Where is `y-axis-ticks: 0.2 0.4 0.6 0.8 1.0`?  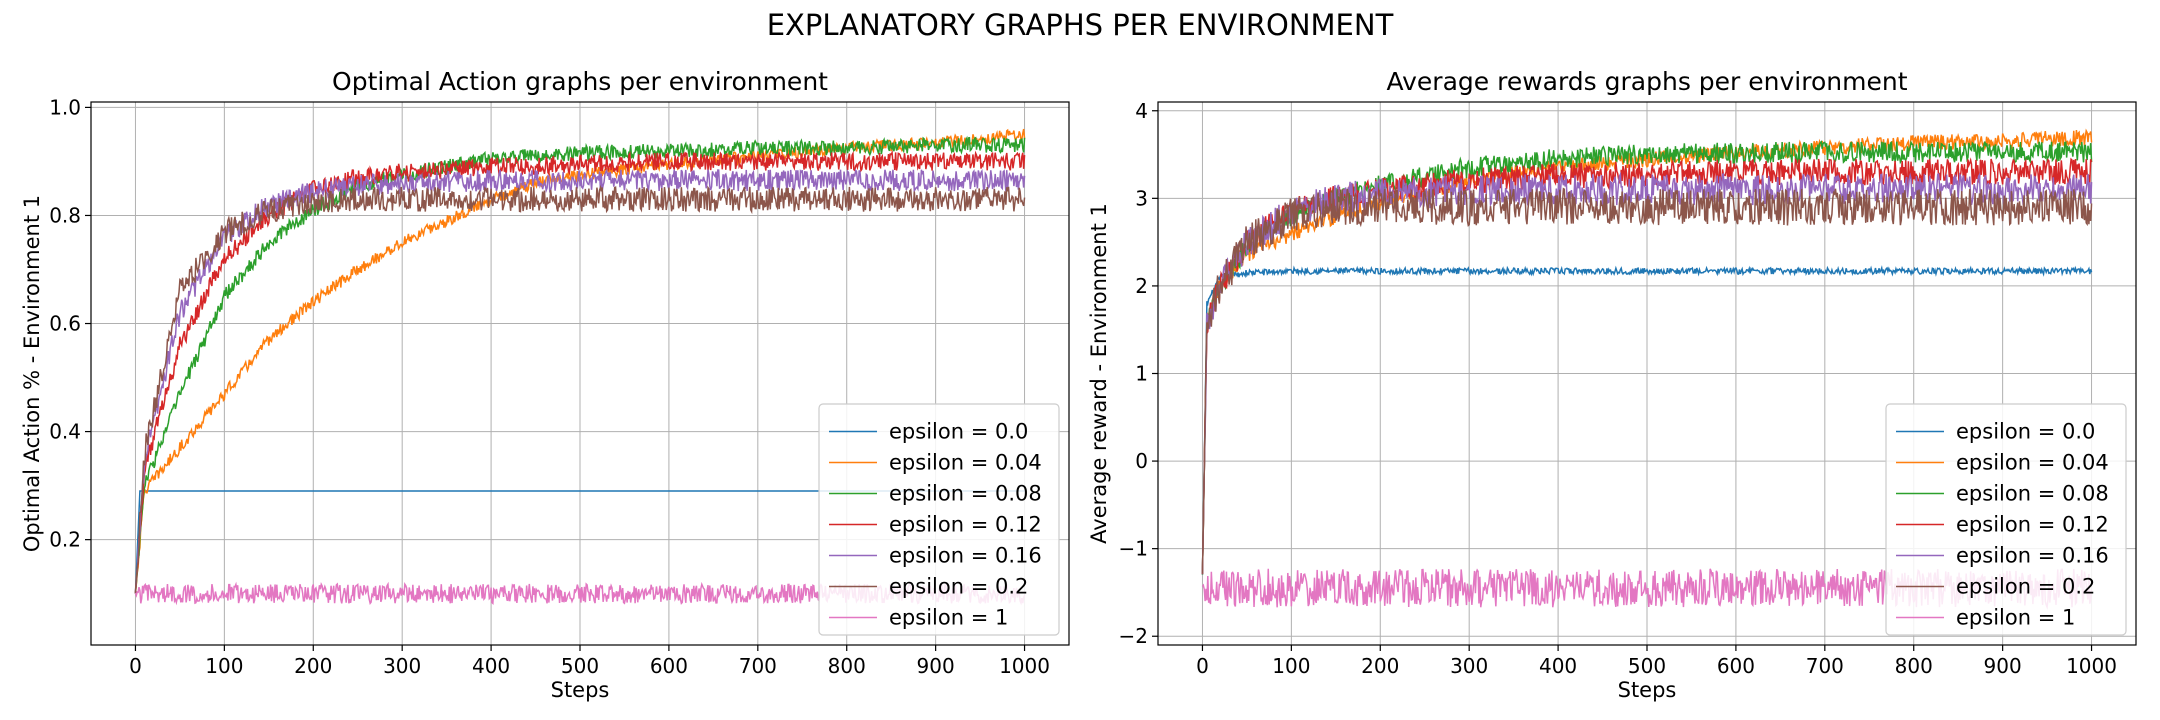 y-axis-ticks: 0.2 0.4 0.6 0.8 1.0 is located at coordinates (70, 323).